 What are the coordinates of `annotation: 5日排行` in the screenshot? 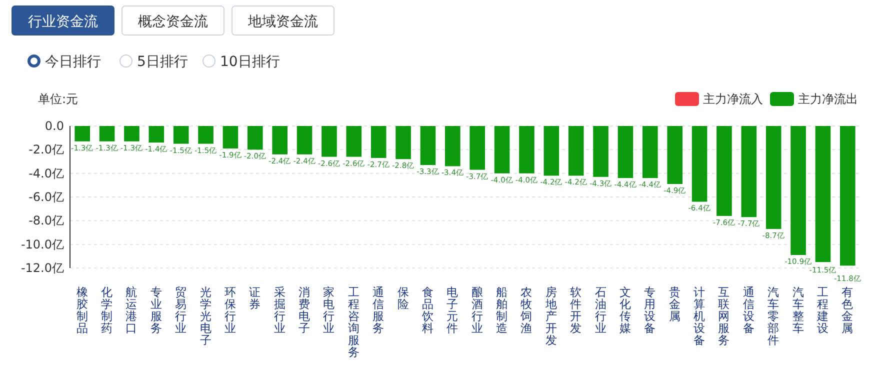 It's located at (154, 62).